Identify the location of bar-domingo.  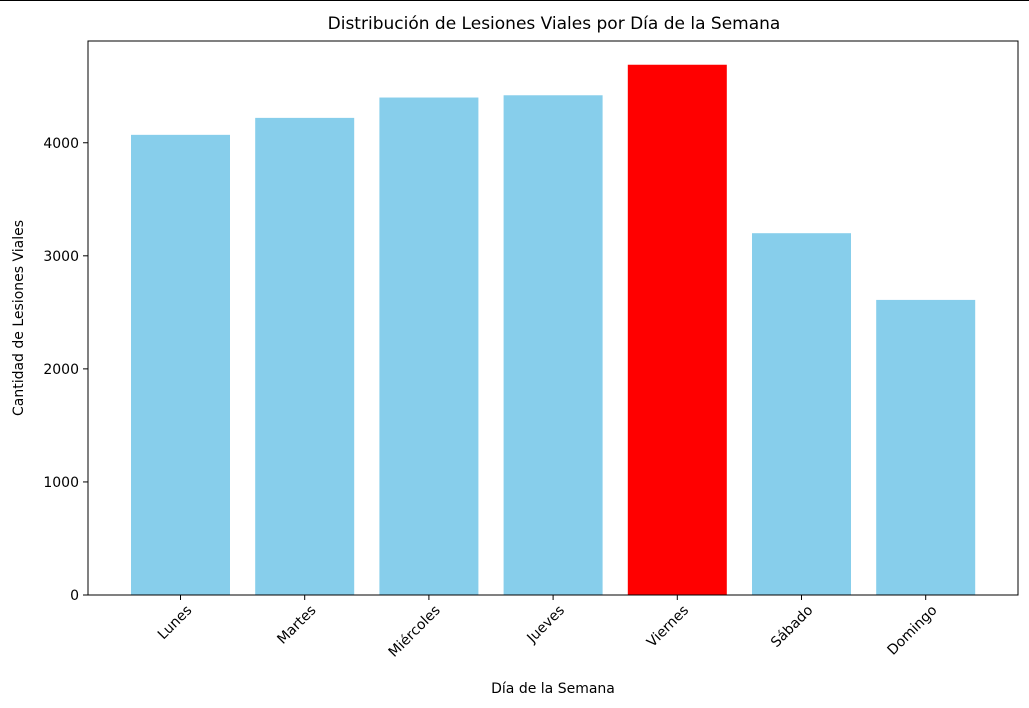
(926, 447).